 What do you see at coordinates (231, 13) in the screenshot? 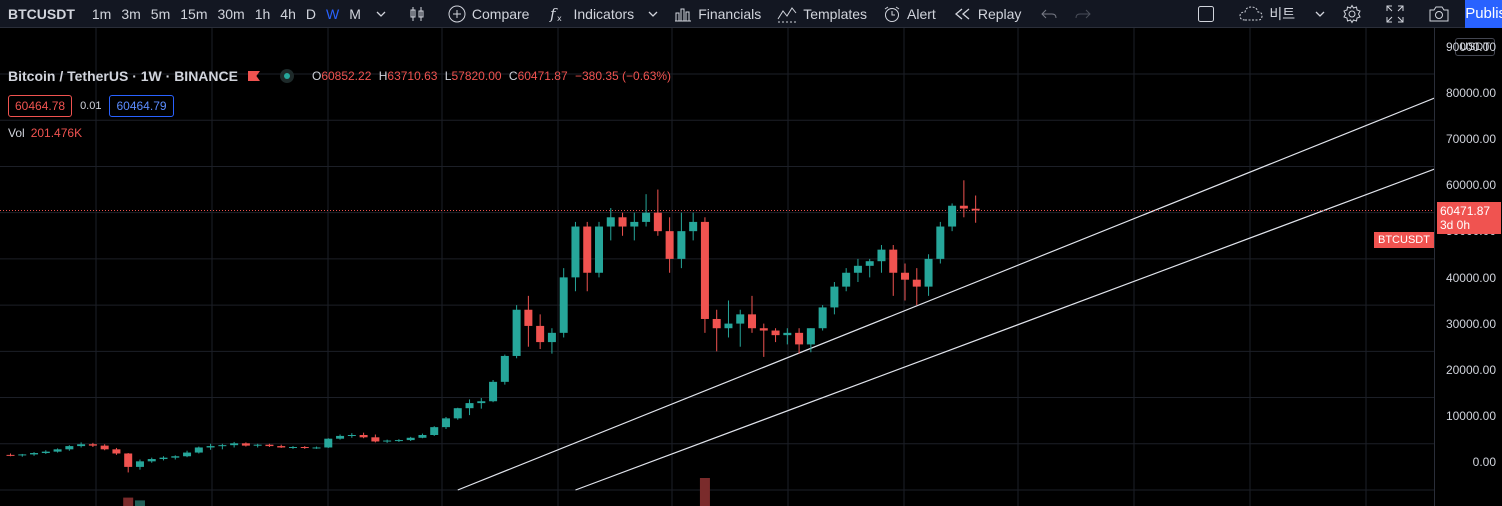
I see `interval-30m: 30m` at bounding box center [231, 13].